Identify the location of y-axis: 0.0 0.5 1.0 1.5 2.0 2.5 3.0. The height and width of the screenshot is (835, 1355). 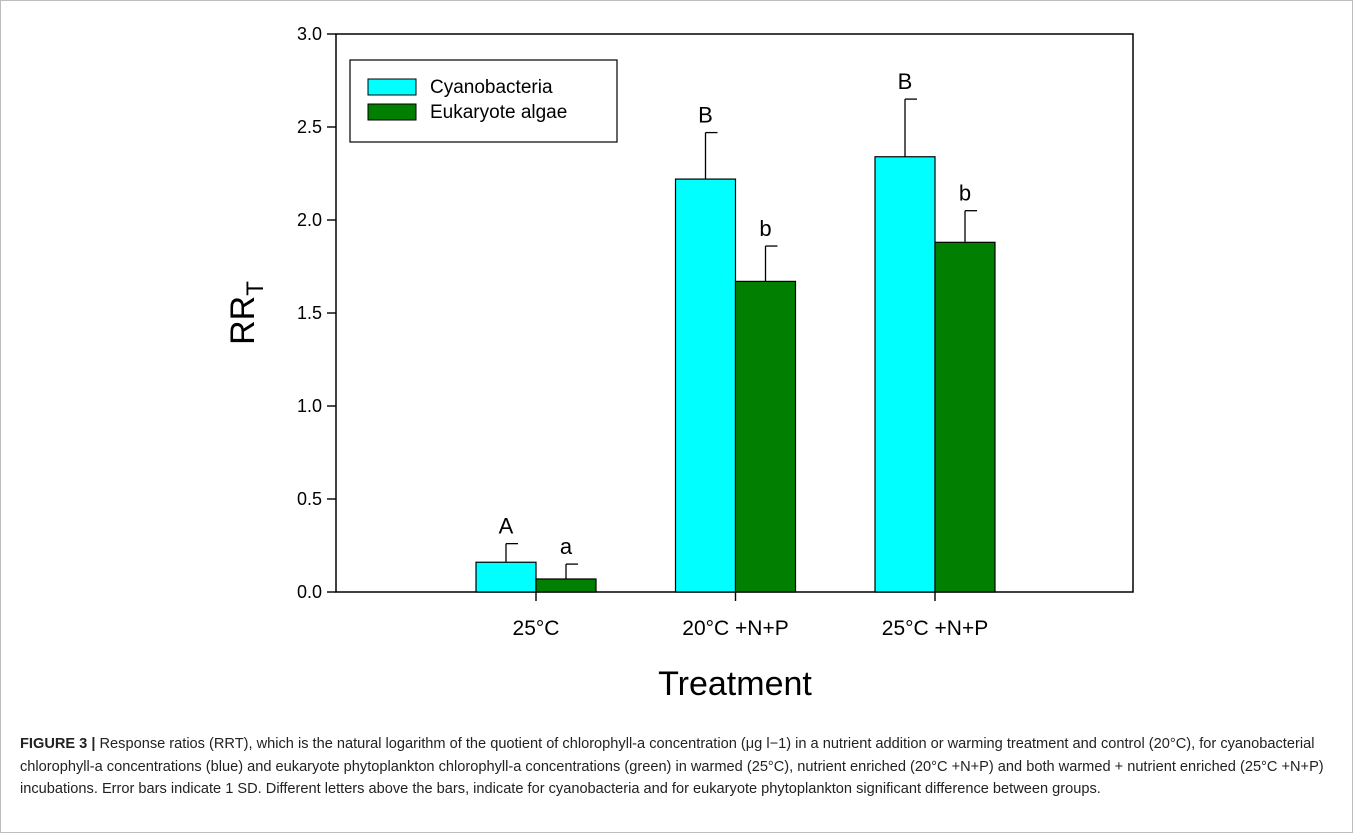
(316, 313).